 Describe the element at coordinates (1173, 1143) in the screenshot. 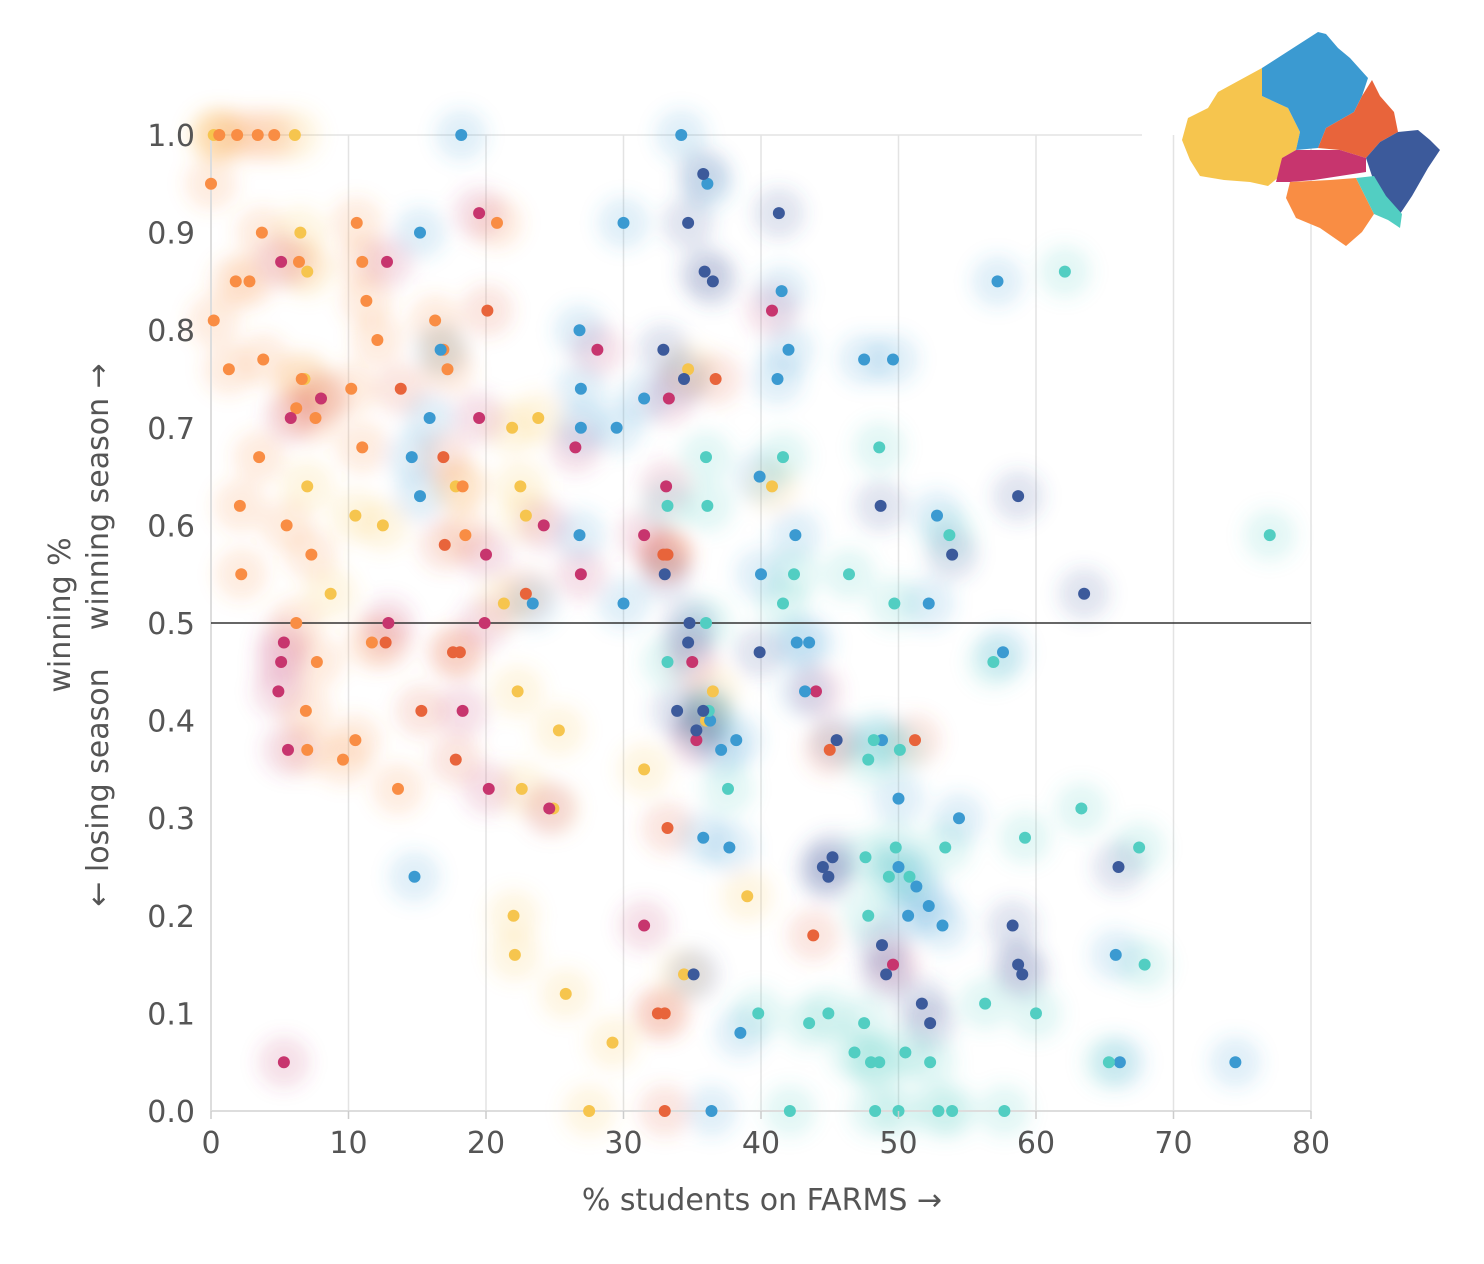

I see `x-tick-label: 70` at that location.